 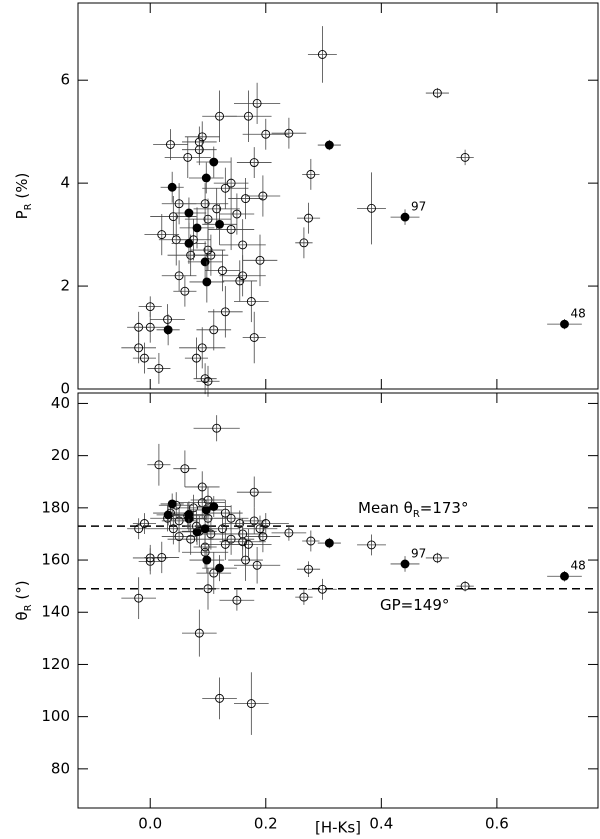 I want to click on x-tick-label: 0.2, so click(x=266, y=824).